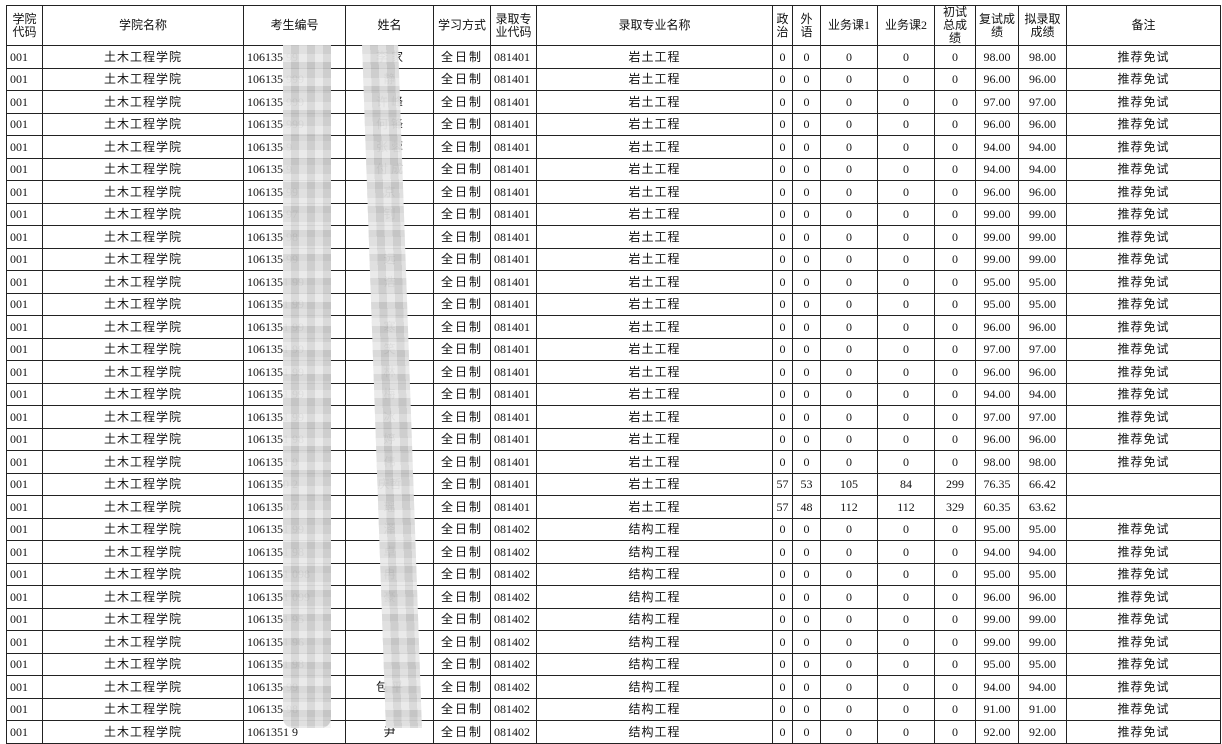  I want to click on cell-admission-score: 66.42, so click(1042, 484).